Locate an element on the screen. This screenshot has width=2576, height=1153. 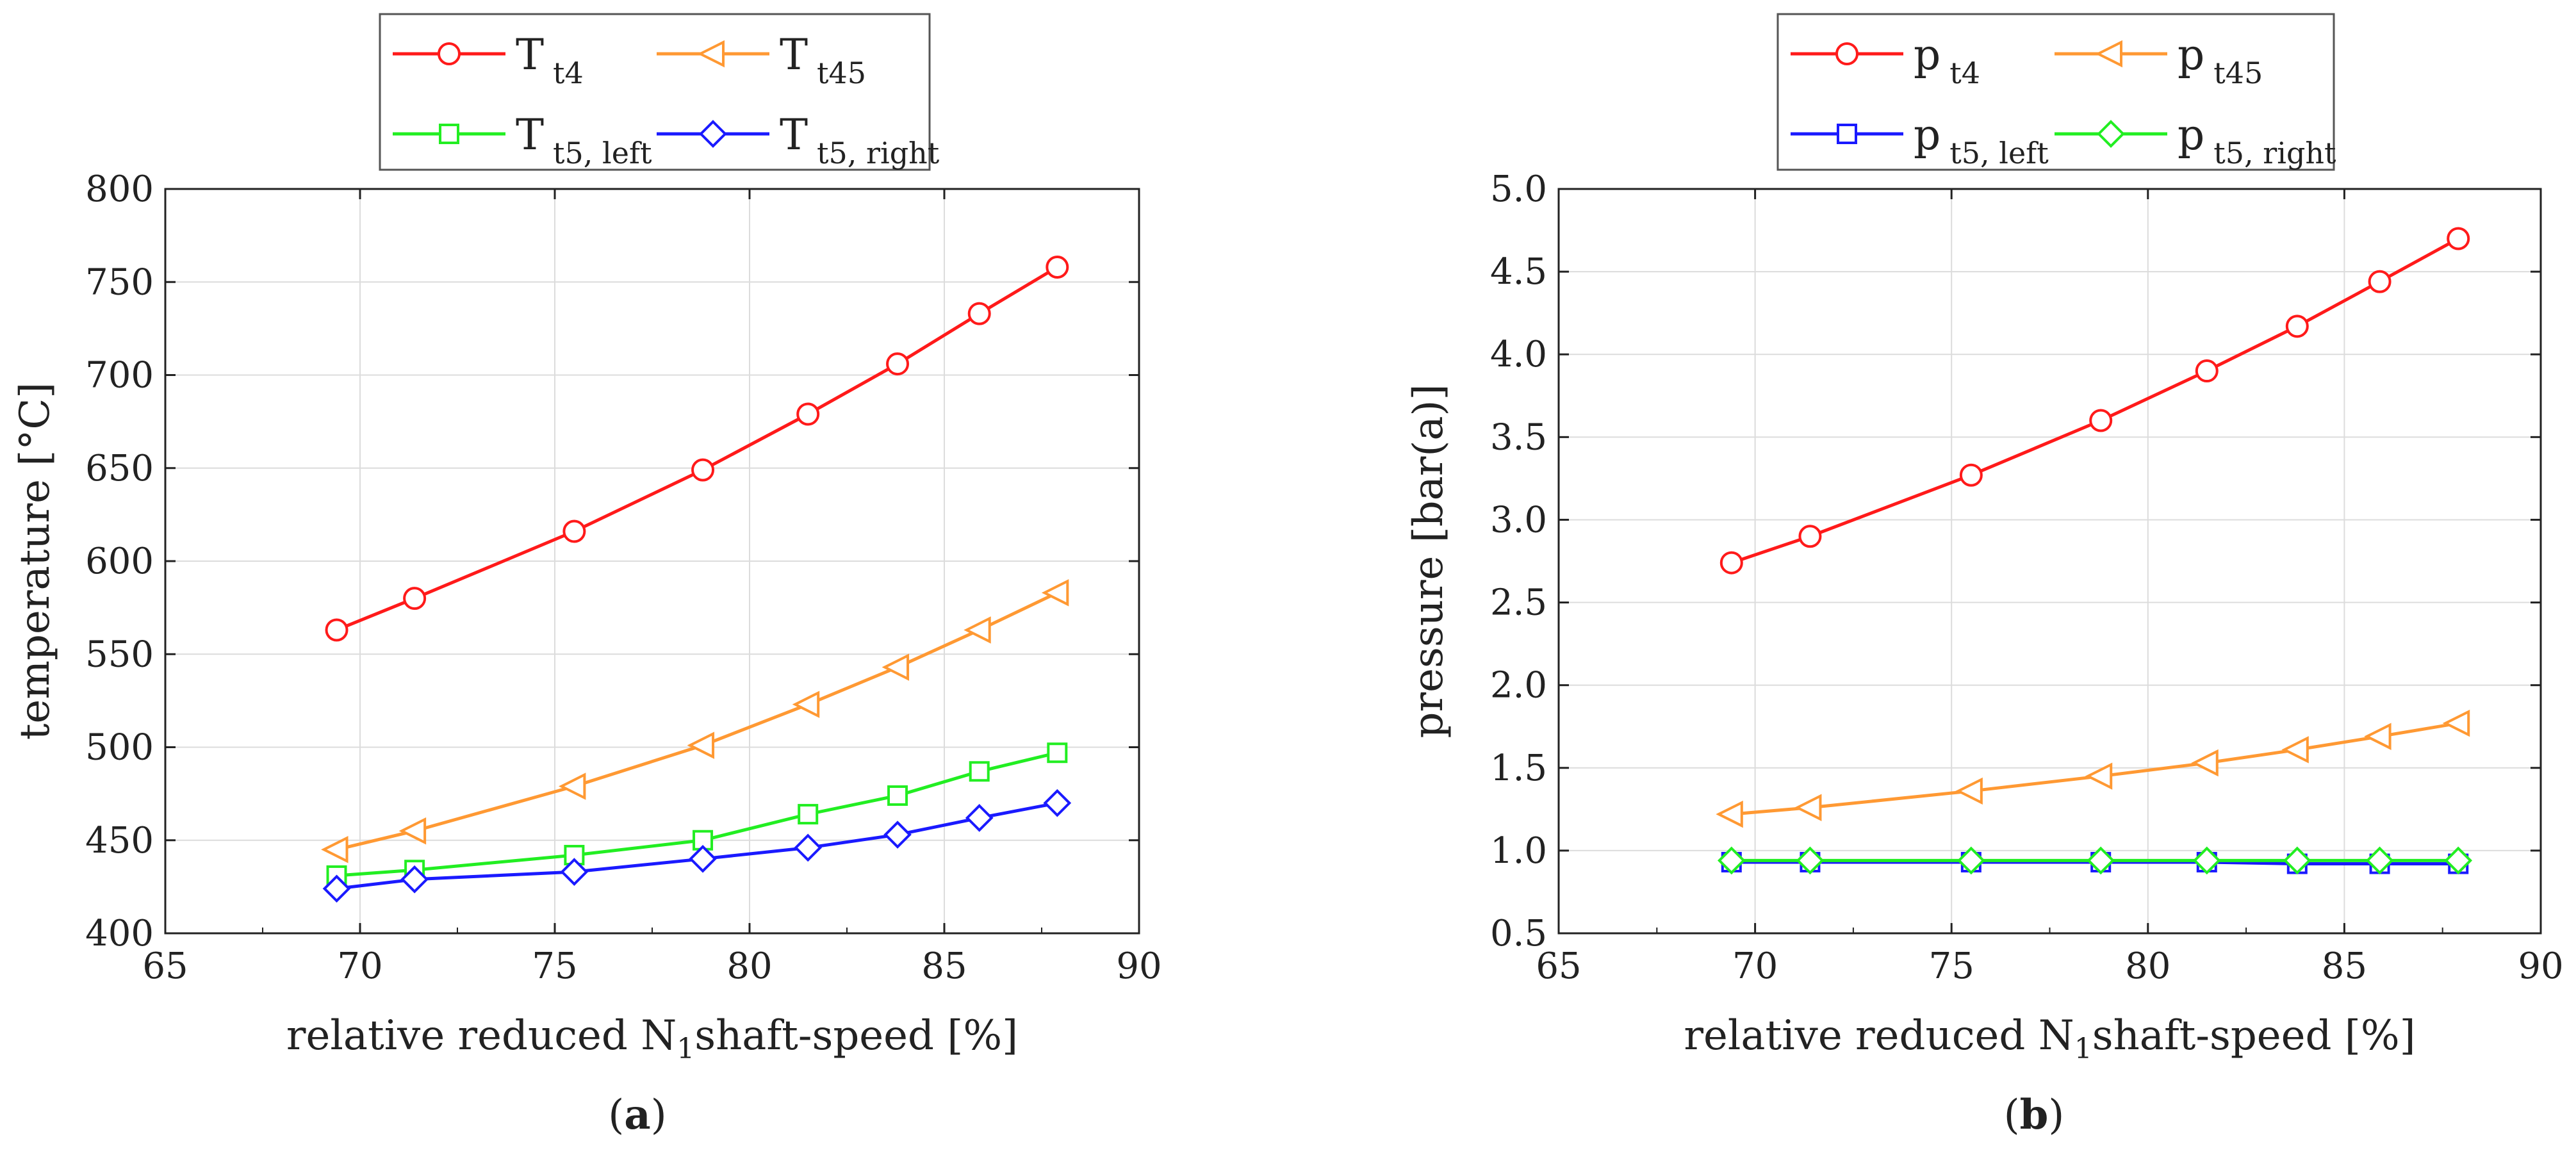
legend-entry: p t5, right is located at coordinates (2195, 140).